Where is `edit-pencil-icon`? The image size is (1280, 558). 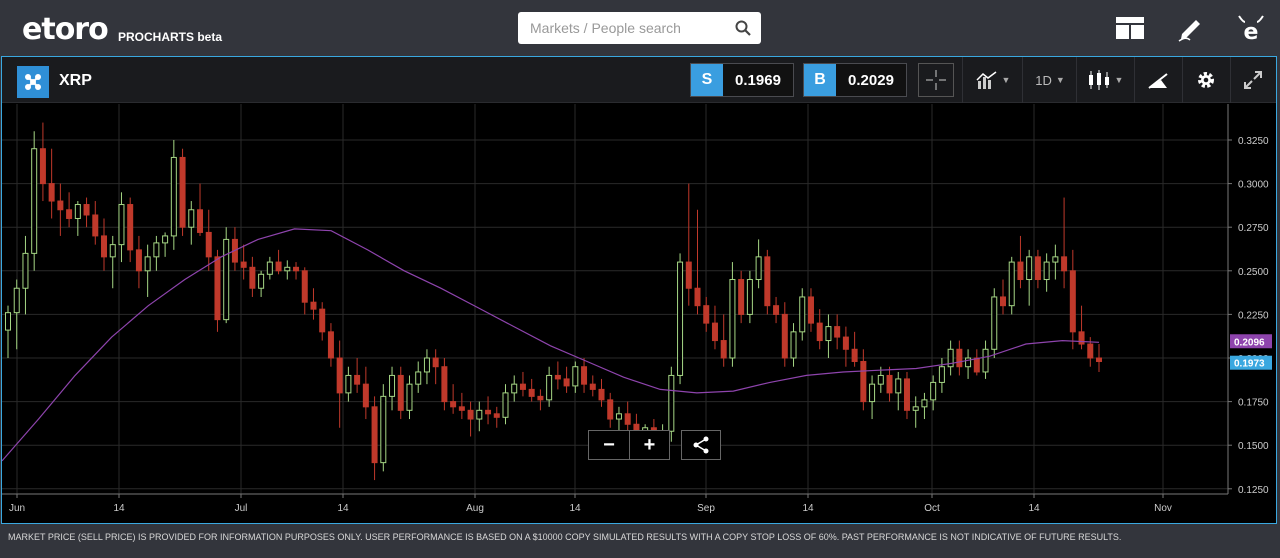
edit-pencil-icon is located at coordinates (1190, 28).